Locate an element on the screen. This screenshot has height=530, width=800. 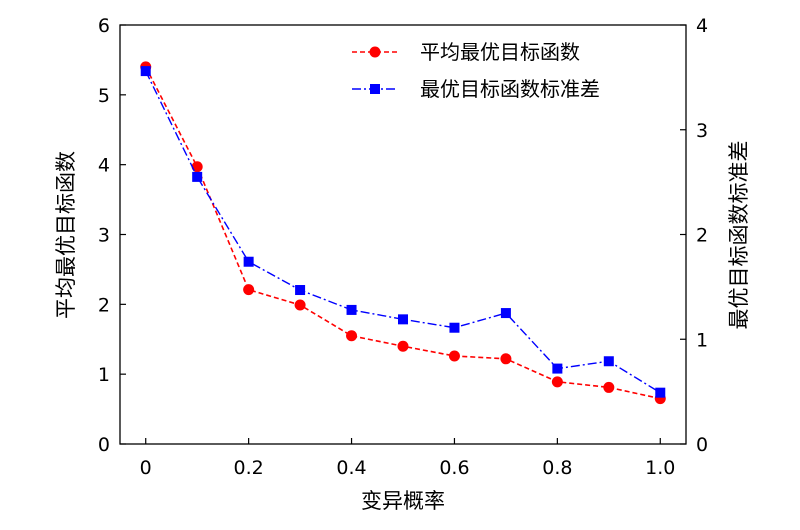
y-axis-left-title: 平均最优目标函数 is located at coordinates (66, 235).